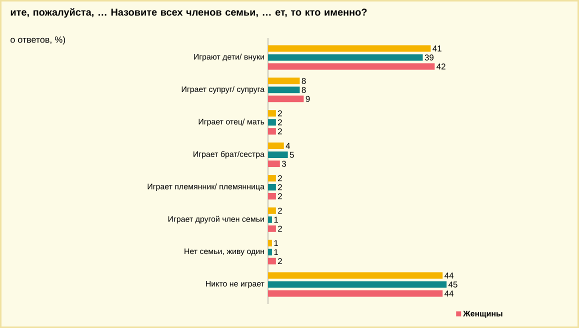 This screenshot has width=579, height=328. I want to click on data-label: 3, so click(284, 163).